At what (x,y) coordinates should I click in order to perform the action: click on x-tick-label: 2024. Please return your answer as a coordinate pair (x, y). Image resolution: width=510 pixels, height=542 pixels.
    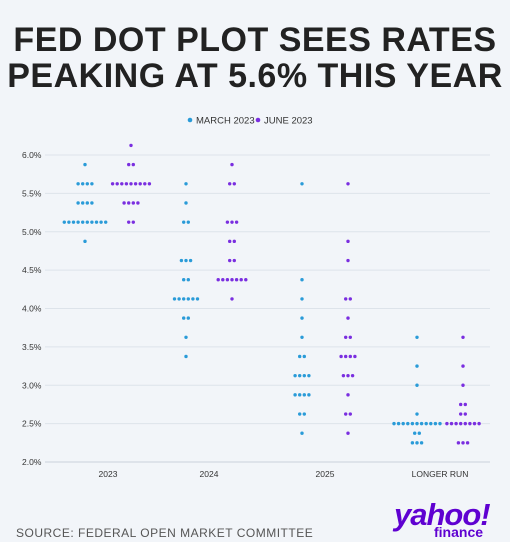
    Looking at the image, I should click on (209, 474).